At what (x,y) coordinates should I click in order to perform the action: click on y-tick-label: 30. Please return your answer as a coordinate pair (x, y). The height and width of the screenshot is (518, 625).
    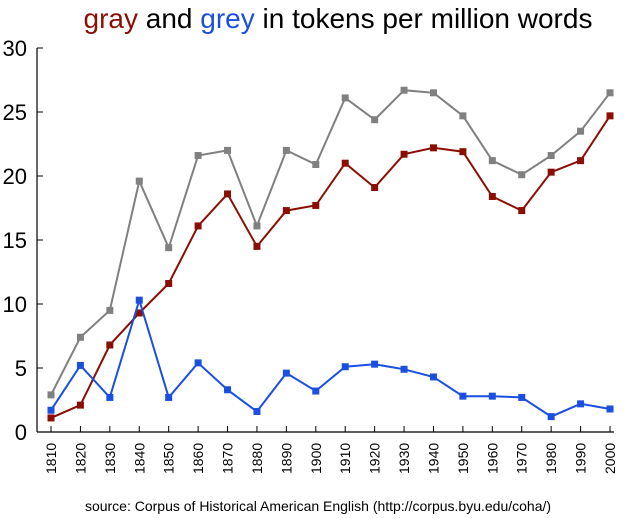
    Looking at the image, I should click on (15, 48).